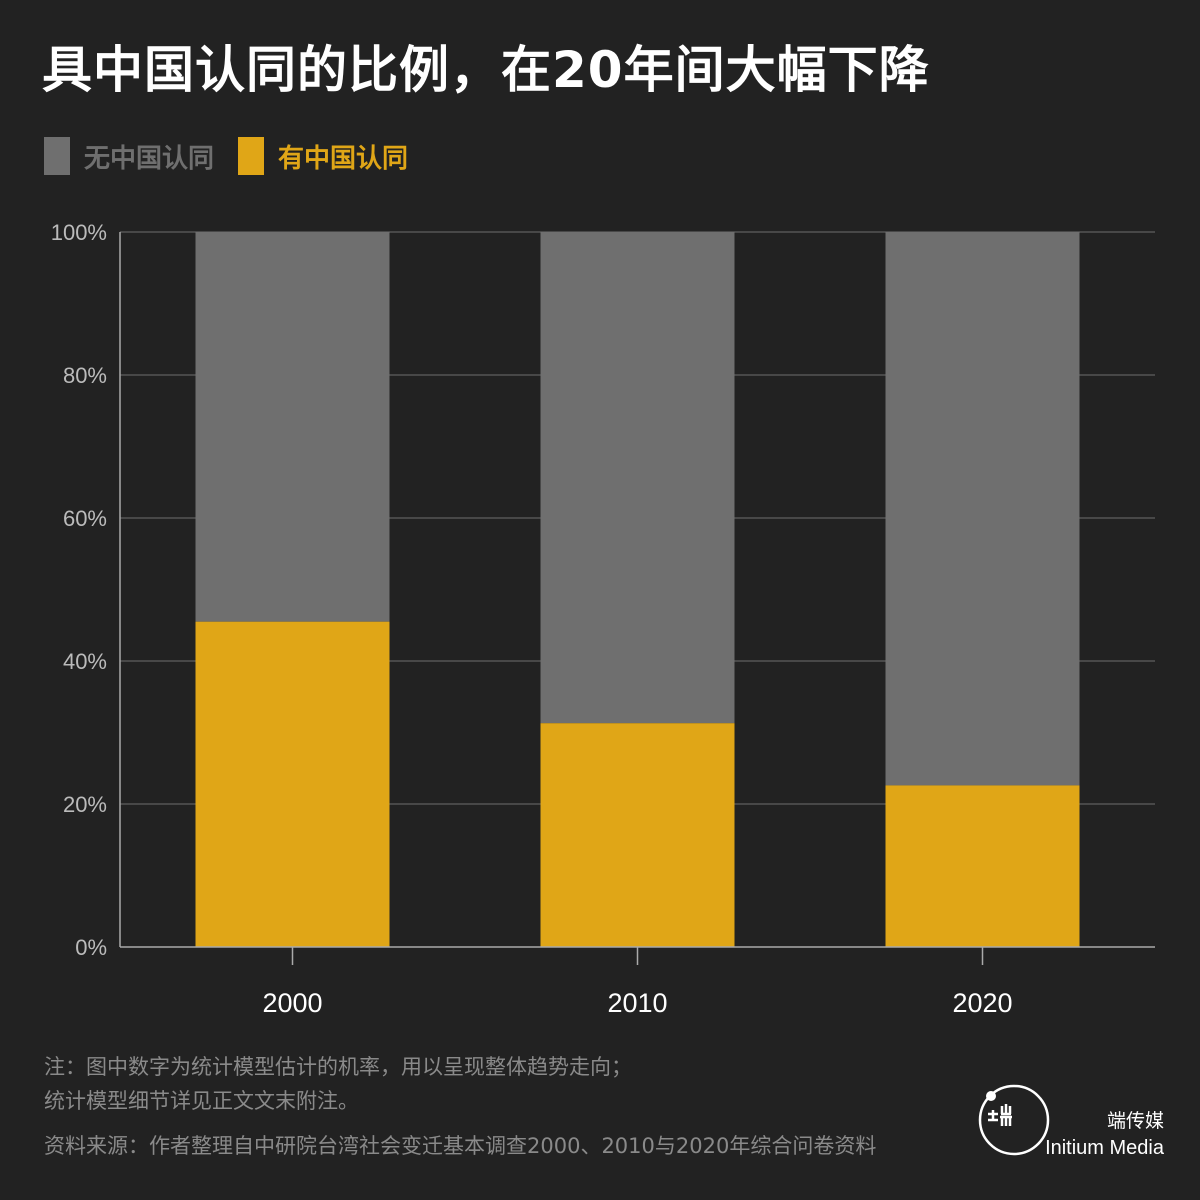  Describe the element at coordinates (1135, 1121) in the screenshot. I see `brand-name-cn: 端传媒` at that location.